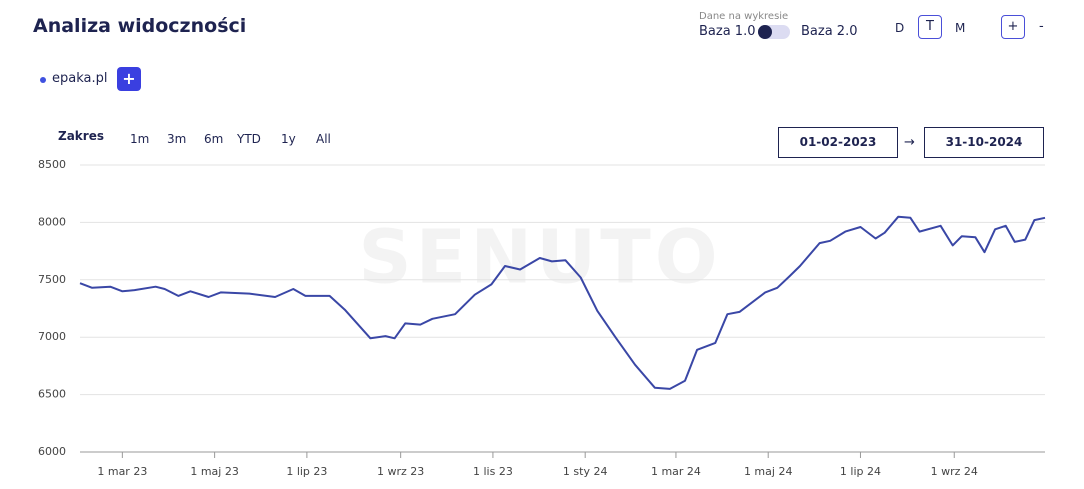 This screenshot has width=1084, height=489. What do you see at coordinates (288, 139) in the screenshot?
I see `range-option: 1y` at bounding box center [288, 139].